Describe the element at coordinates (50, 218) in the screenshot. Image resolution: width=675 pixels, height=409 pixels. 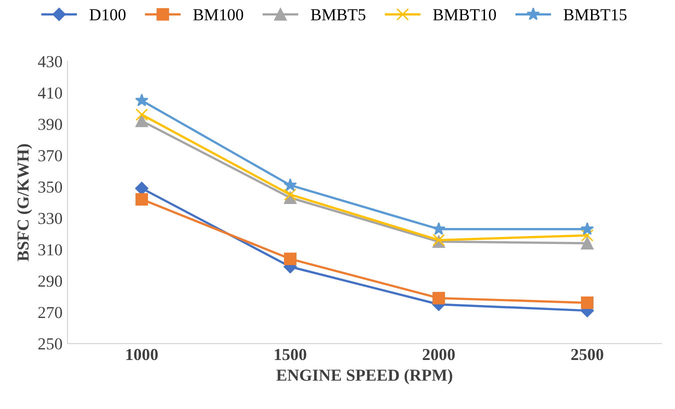
I see `y-tick-label: 330` at that location.